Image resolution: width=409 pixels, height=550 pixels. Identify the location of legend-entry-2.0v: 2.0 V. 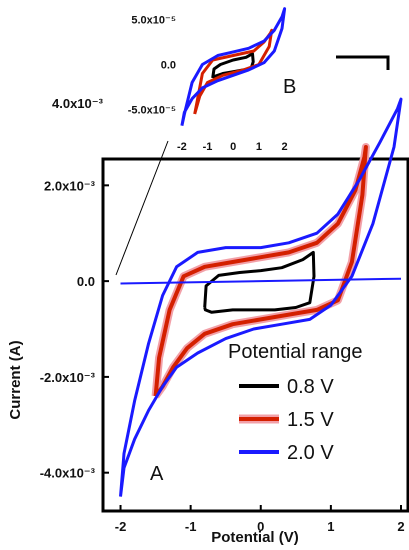
(286, 453).